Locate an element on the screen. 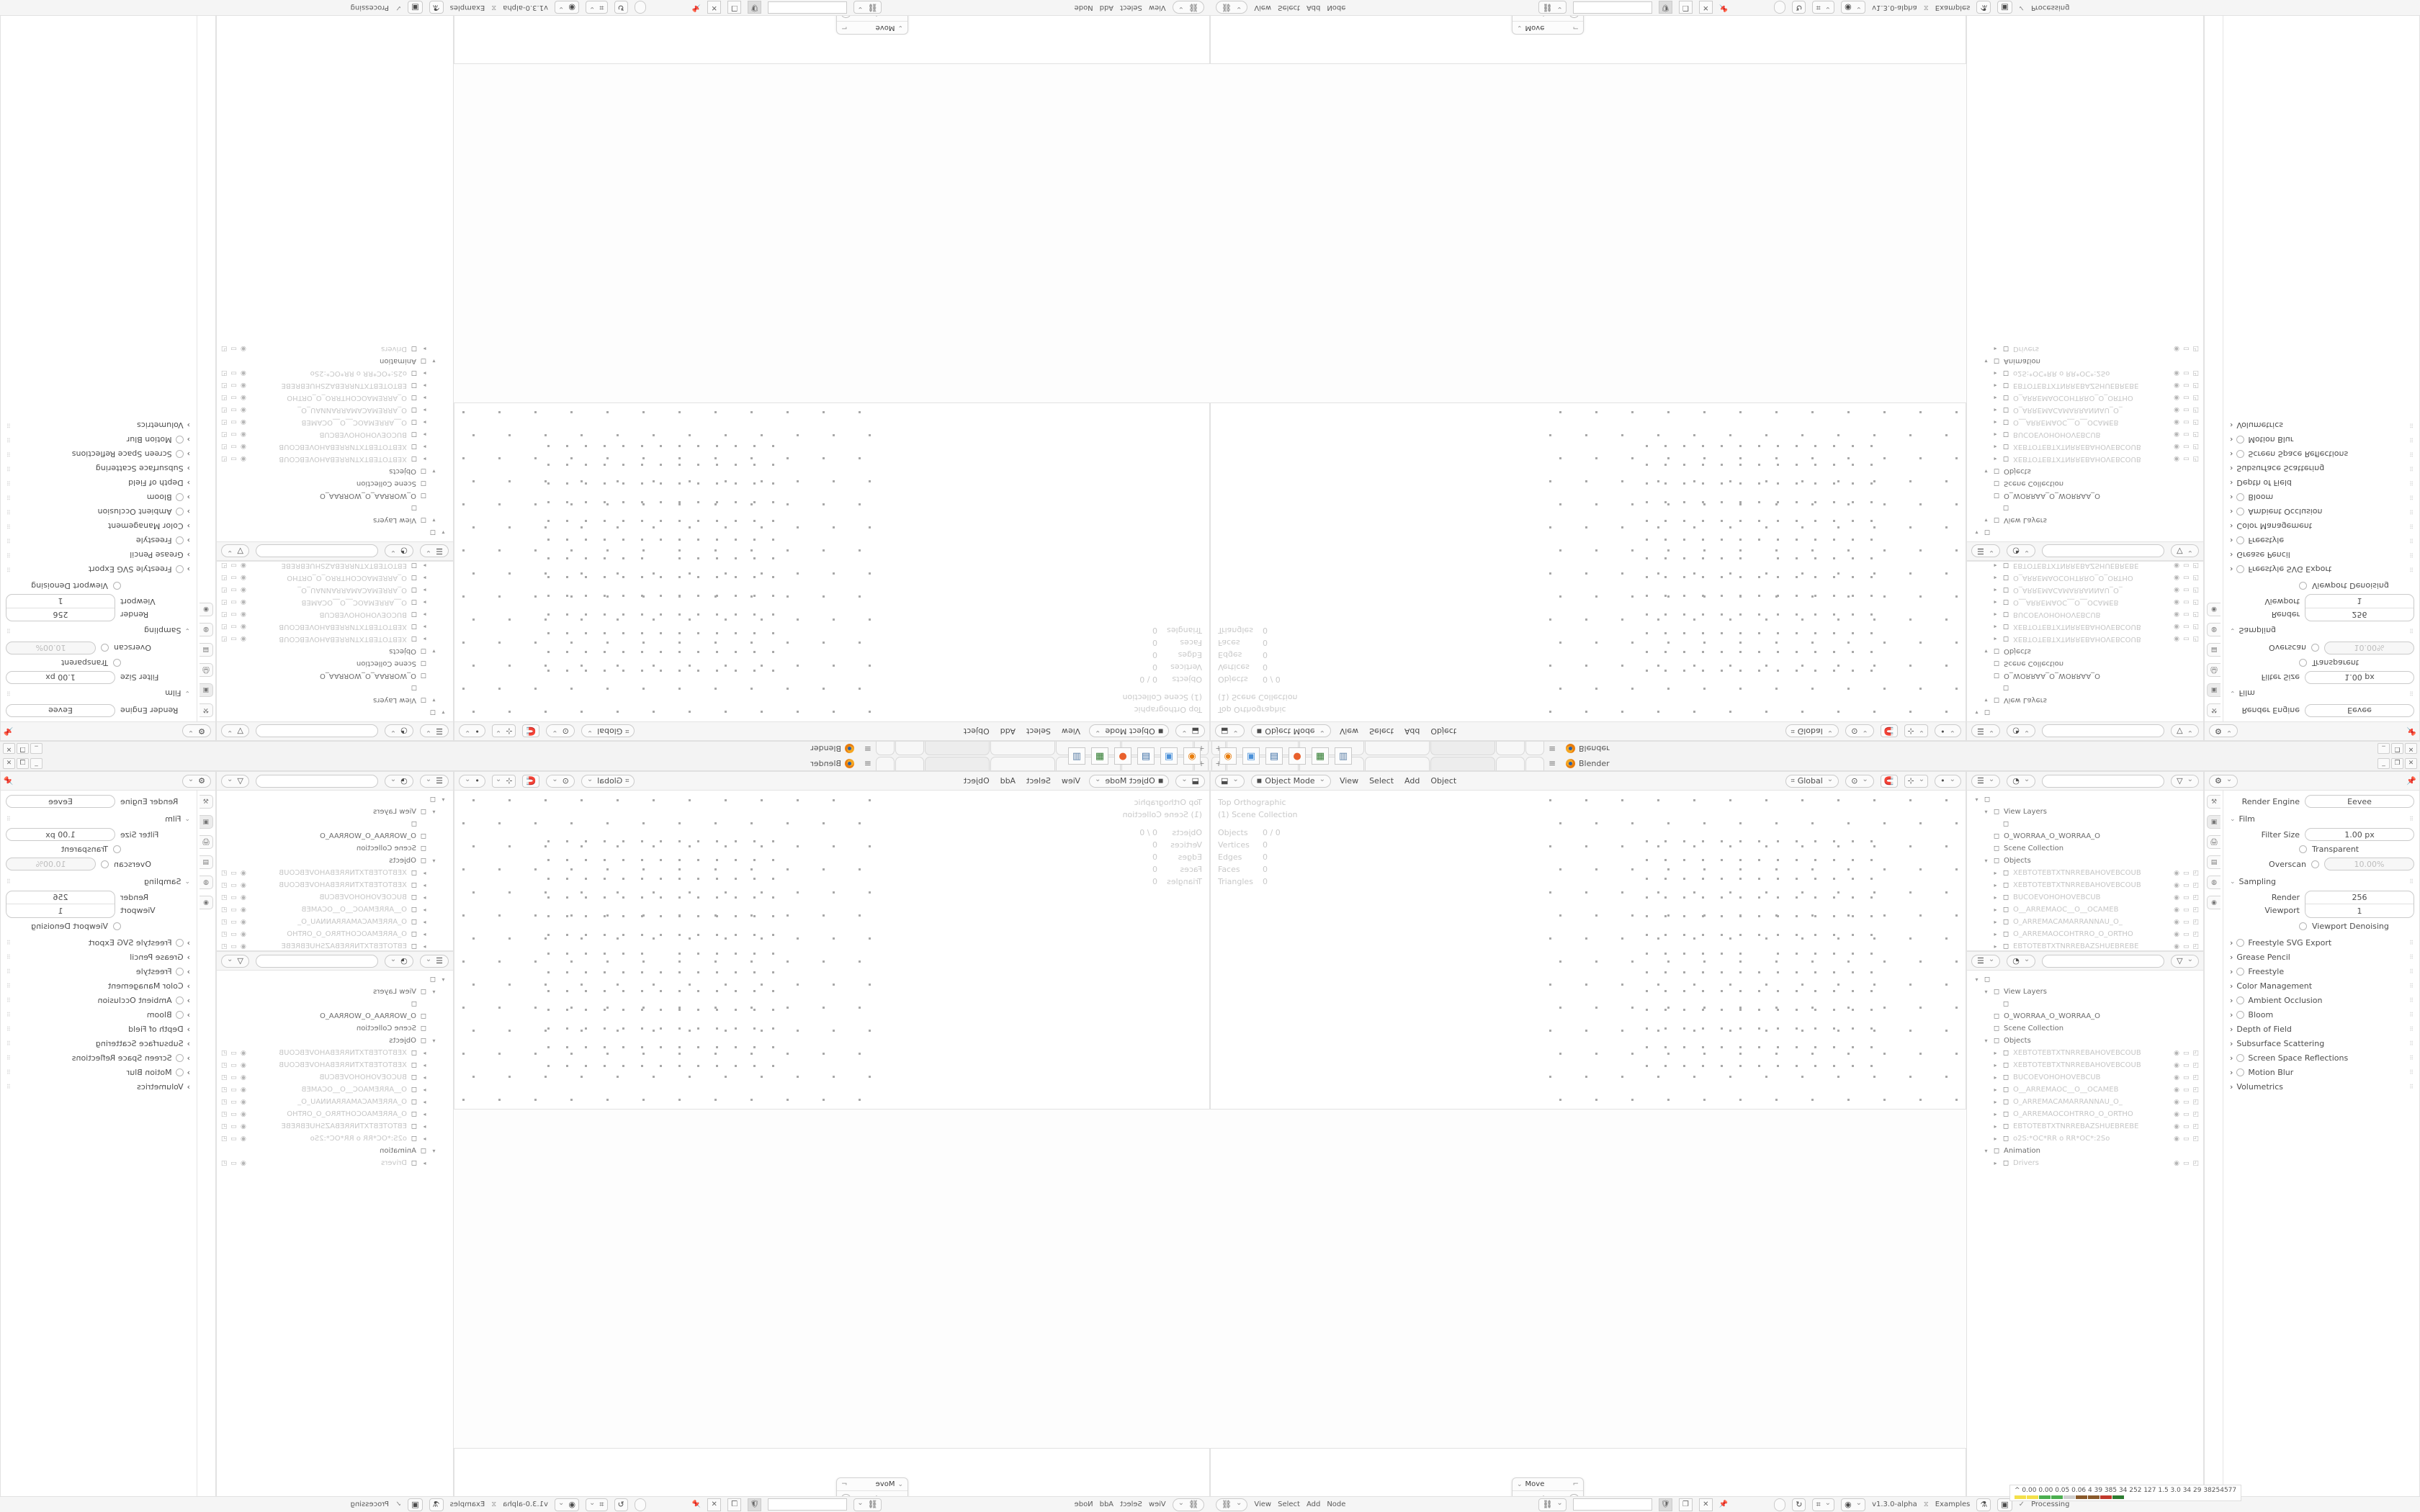 This screenshot has width=2420, height=1512. section-sampling-header: ⌄ Sampling ⠿ is located at coordinates (98, 881).